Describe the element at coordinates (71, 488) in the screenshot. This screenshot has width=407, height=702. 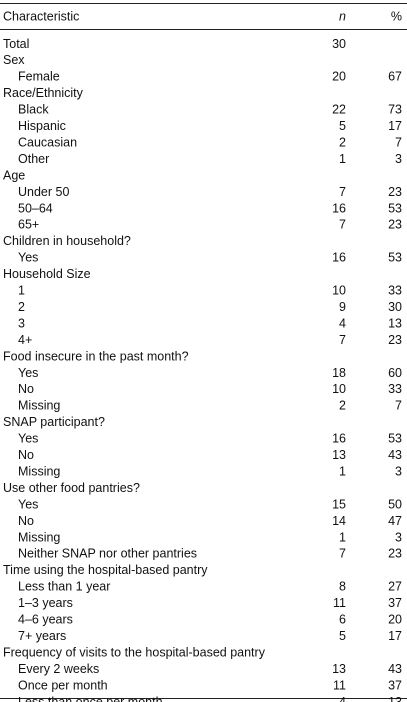
I see `row-label: Use other food pantries?` at that location.